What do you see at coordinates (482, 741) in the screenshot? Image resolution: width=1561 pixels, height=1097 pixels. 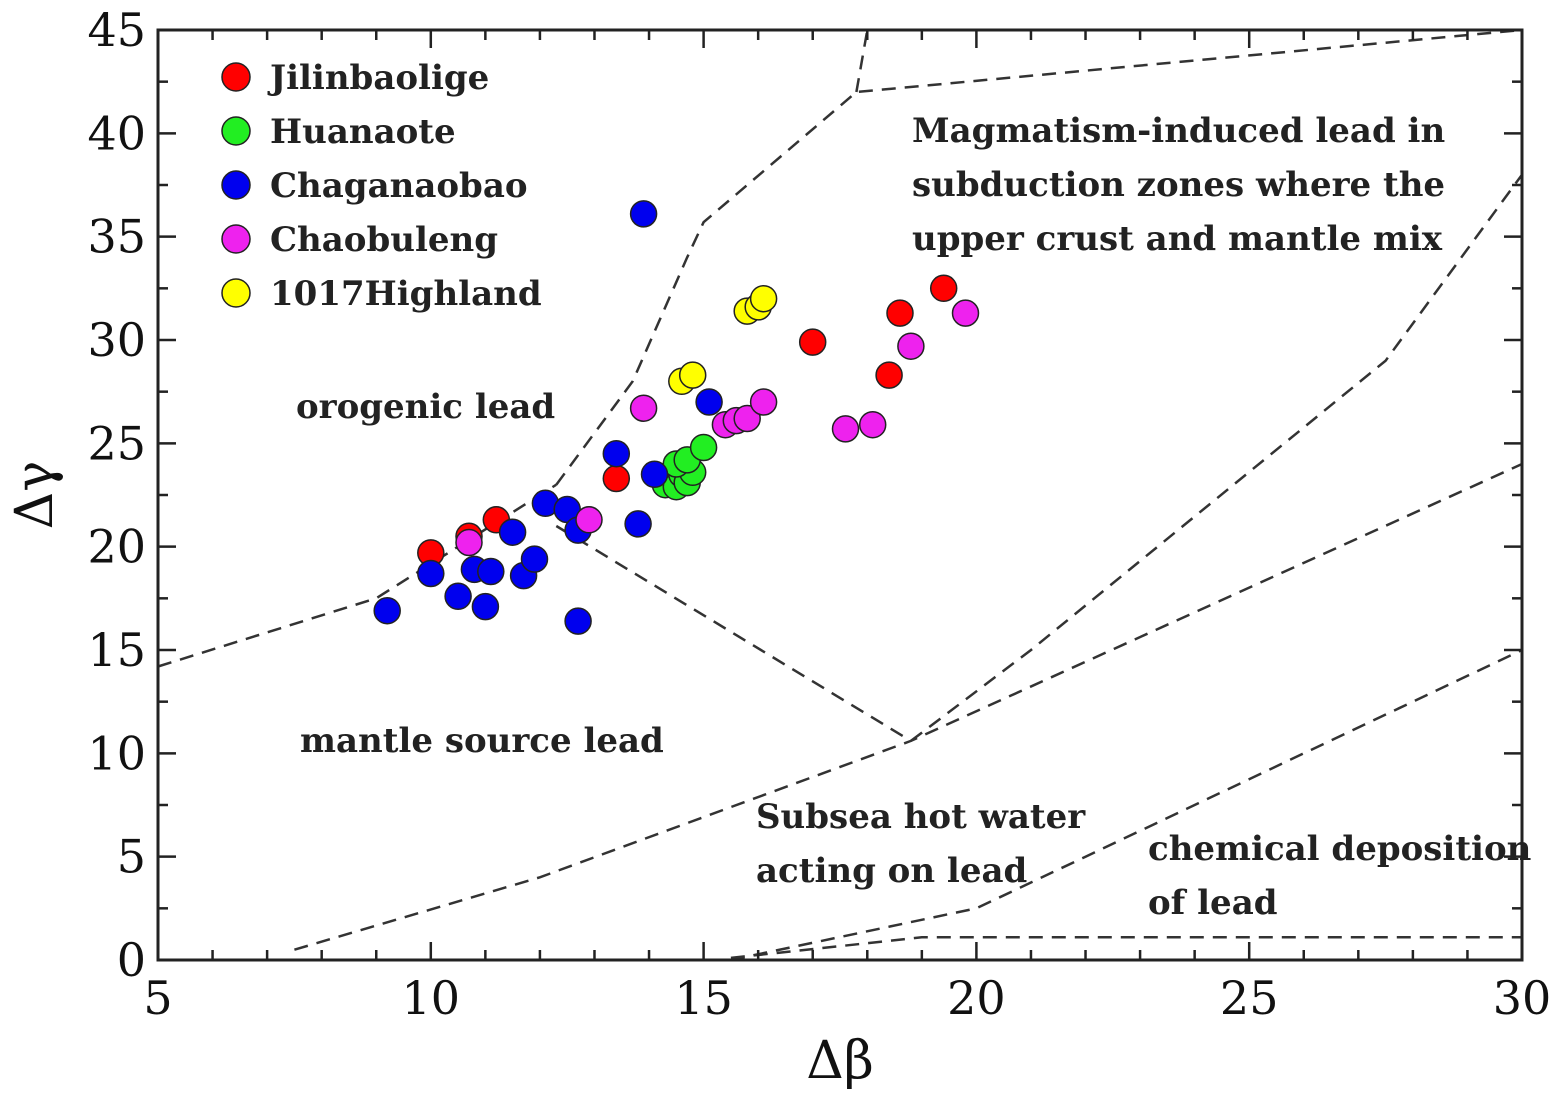 I see `region-label-mantle: mantle source lead` at bounding box center [482, 741].